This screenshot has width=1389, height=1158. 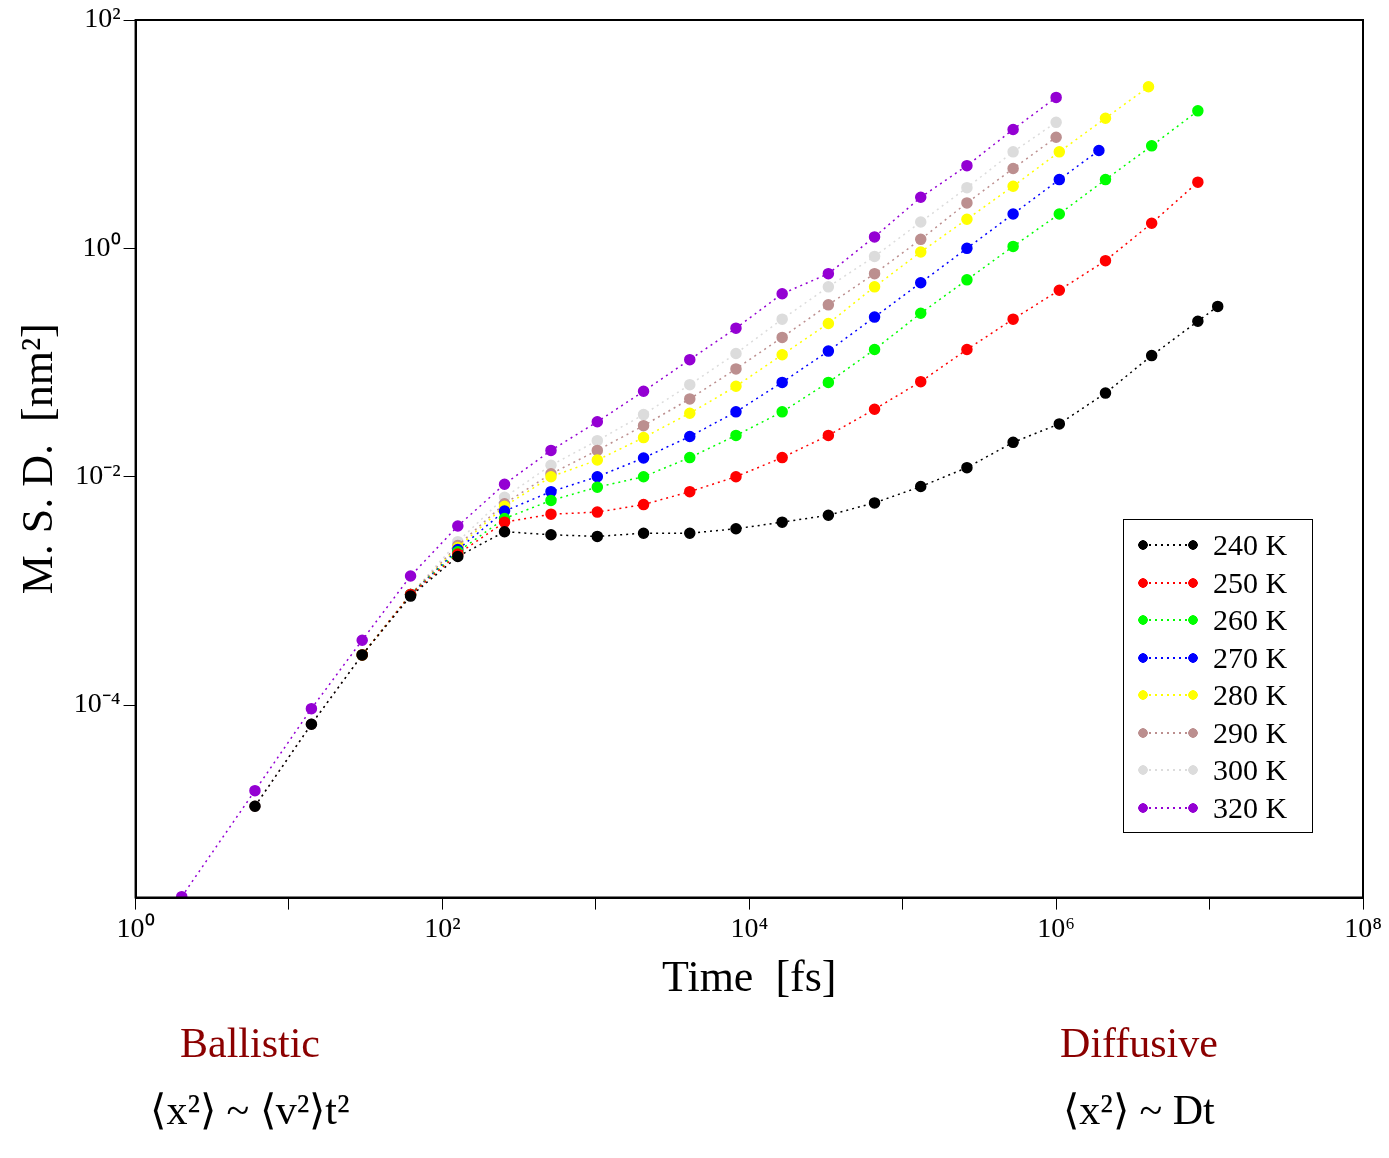 I want to click on x-tick-label: 10⁰, so click(x=135, y=927).